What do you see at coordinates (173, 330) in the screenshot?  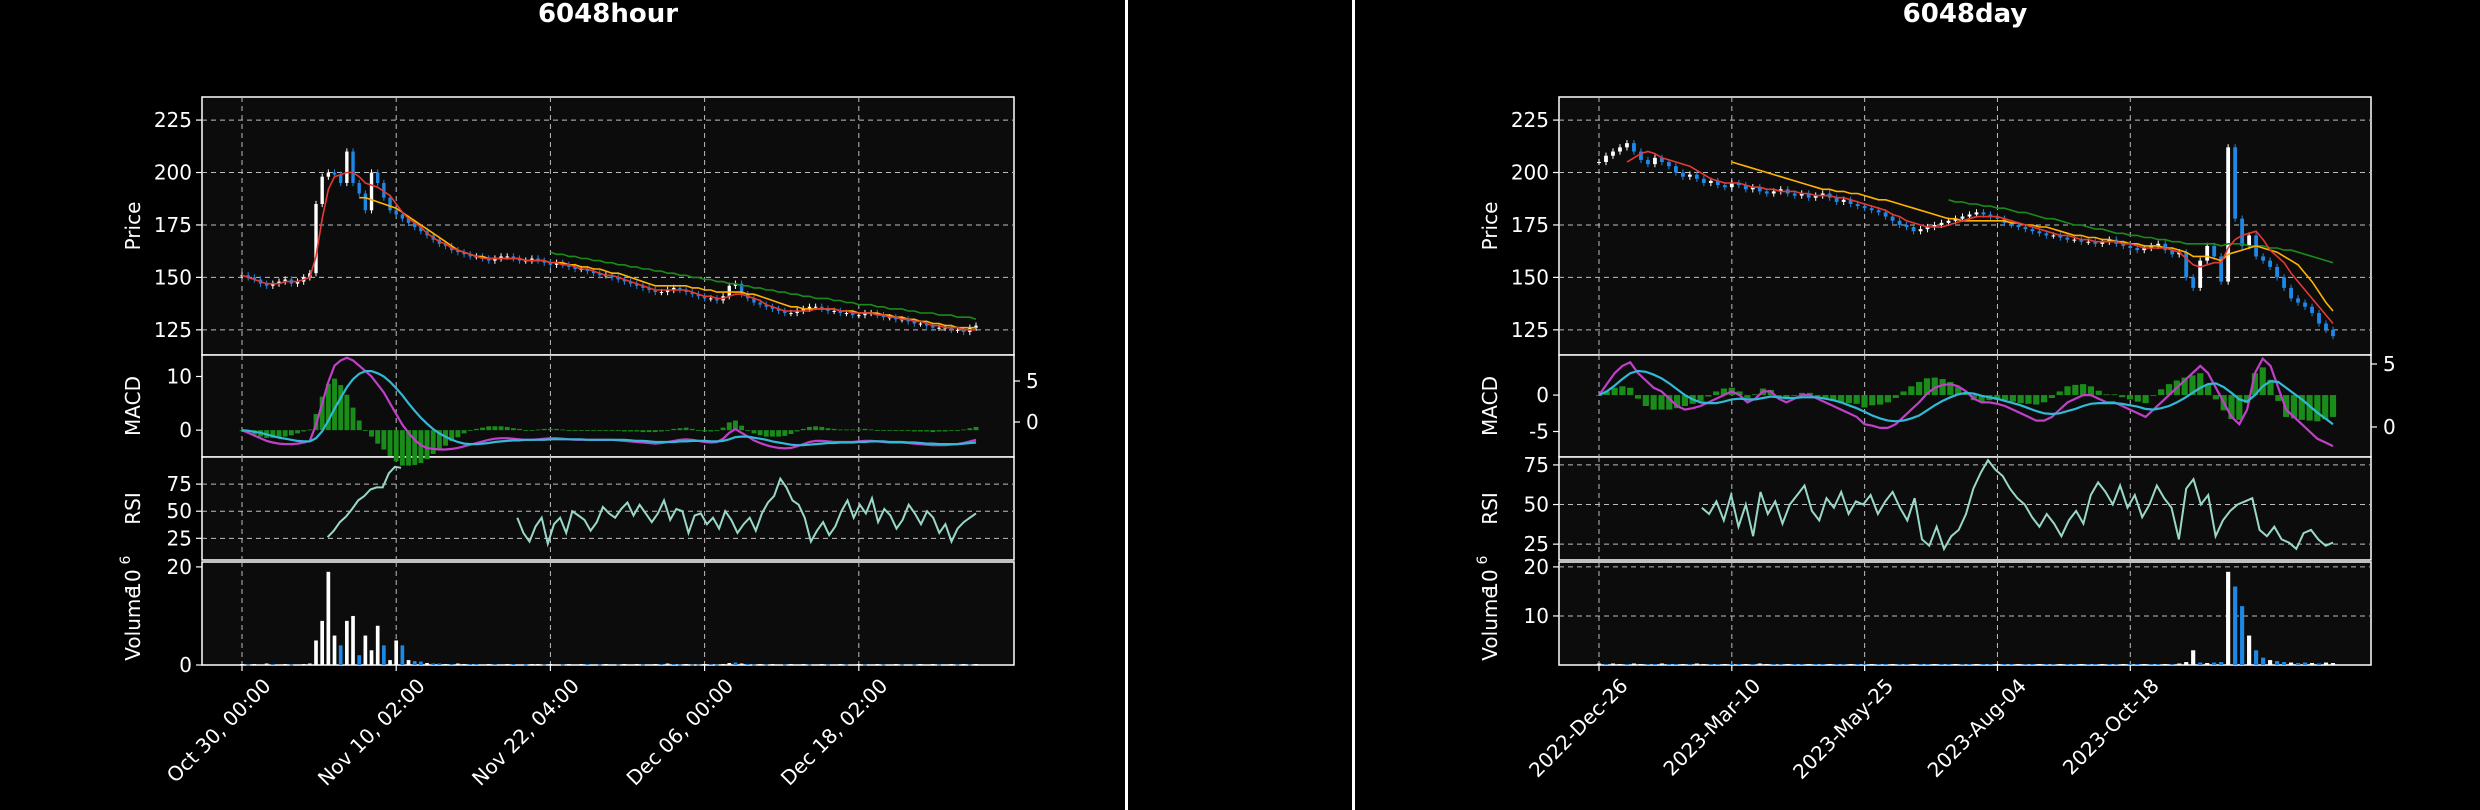 I see `hourly-price-ytick-label: 125` at bounding box center [173, 330].